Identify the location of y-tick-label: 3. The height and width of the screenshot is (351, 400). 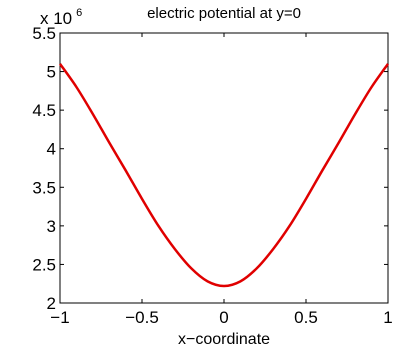
(51, 226).